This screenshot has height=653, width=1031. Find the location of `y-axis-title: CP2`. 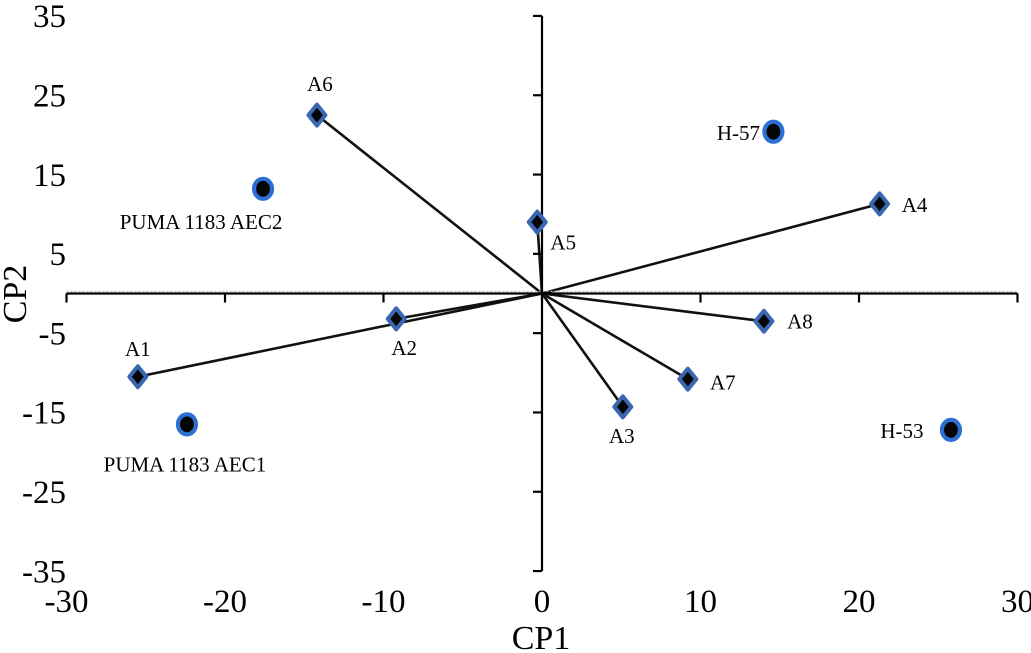

y-axis-title: CP2 is located at coordinates (17, 294).